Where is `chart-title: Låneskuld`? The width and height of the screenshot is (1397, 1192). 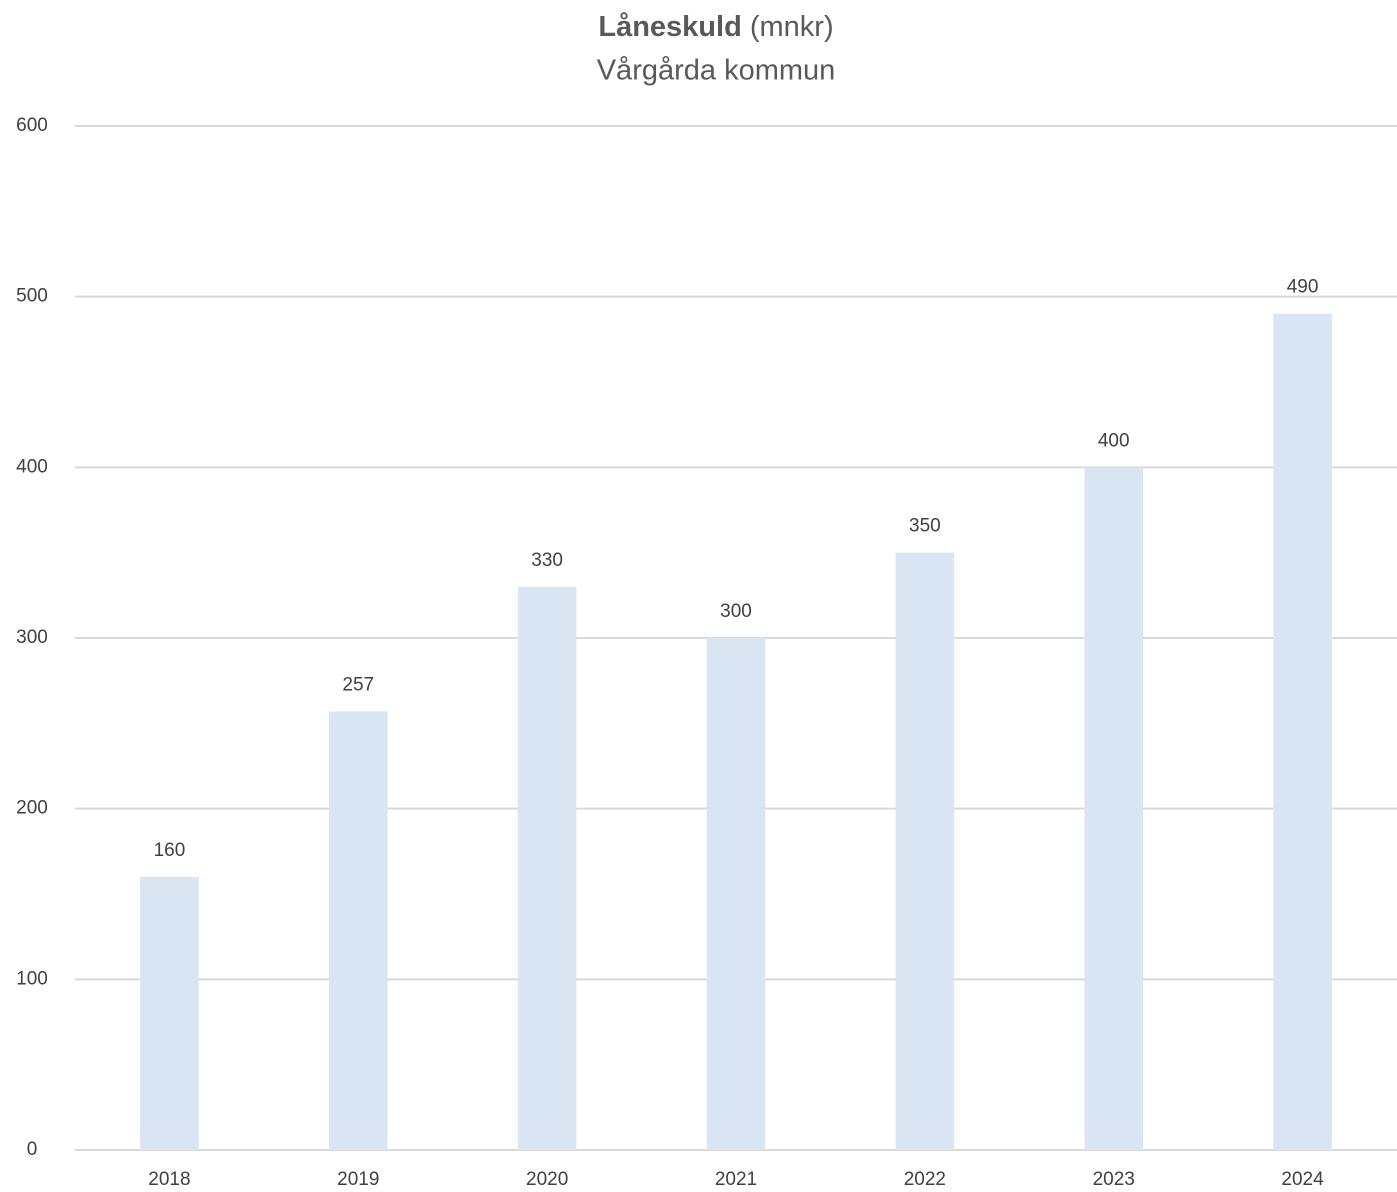 chart-title: Låneskuld is located at coordinates (669, 27).